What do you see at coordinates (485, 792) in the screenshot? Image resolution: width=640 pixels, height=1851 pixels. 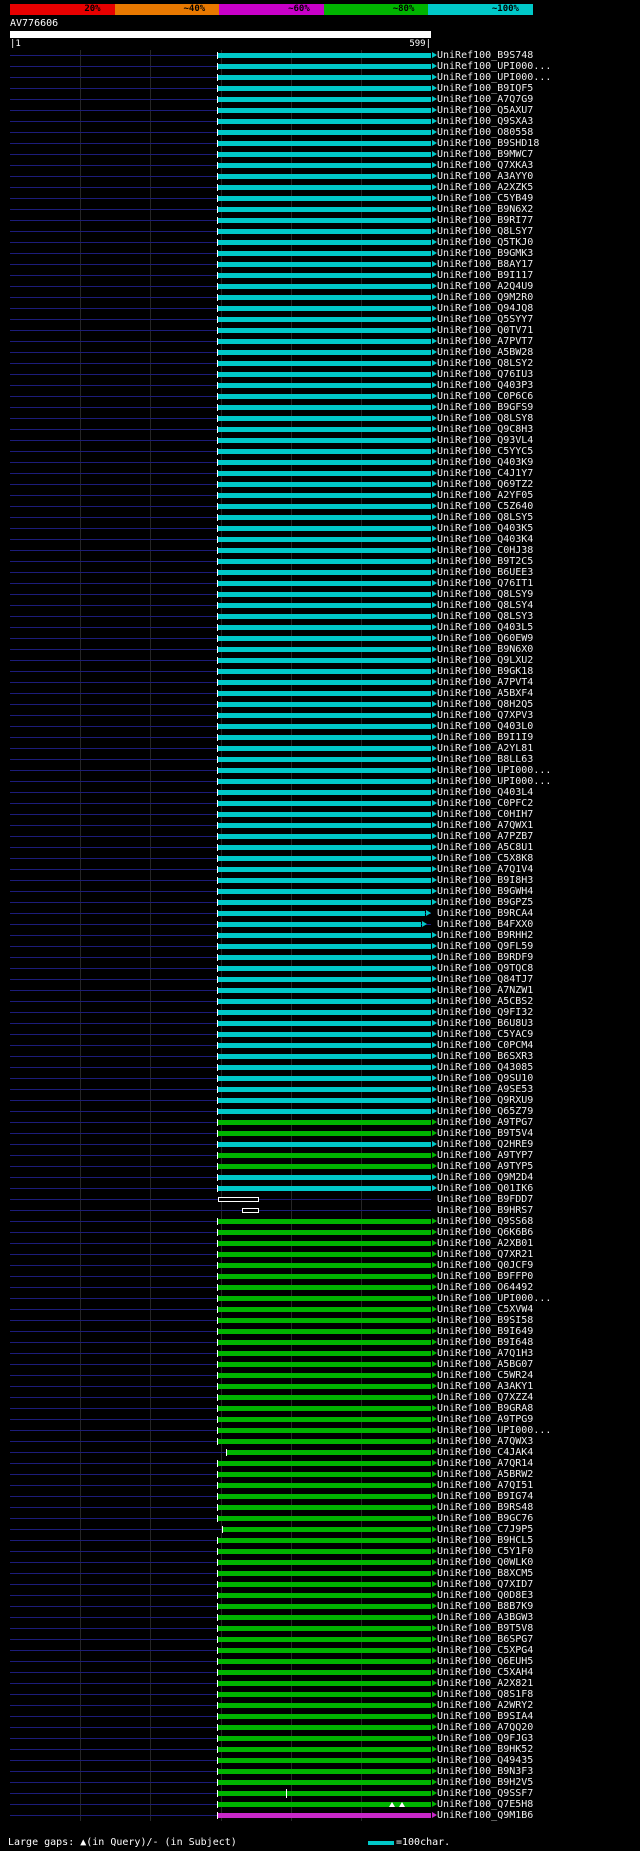 I see `hit-label: UniRef100_Q403L4` at bounding box center [485, 792].